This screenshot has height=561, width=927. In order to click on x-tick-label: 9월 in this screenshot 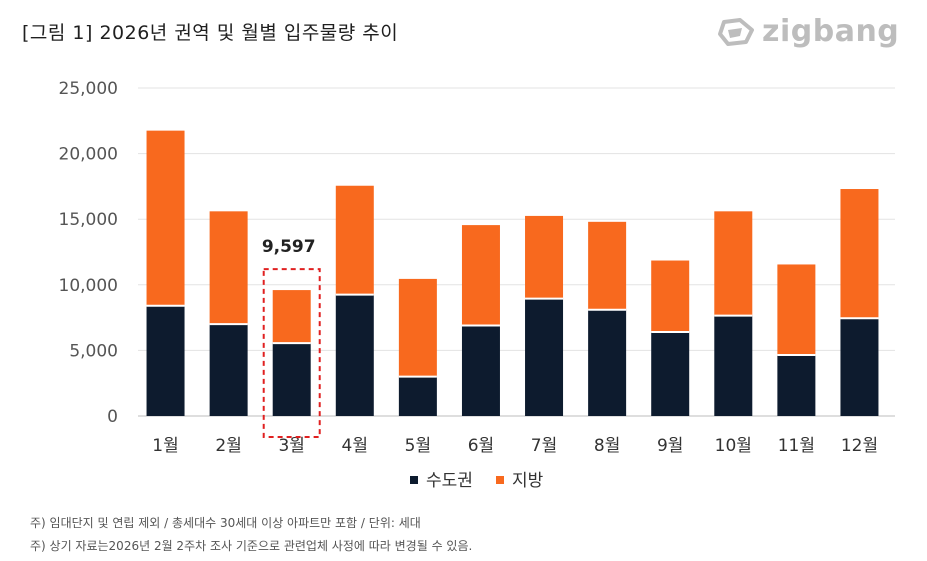, I will do `click(670, 446)`.